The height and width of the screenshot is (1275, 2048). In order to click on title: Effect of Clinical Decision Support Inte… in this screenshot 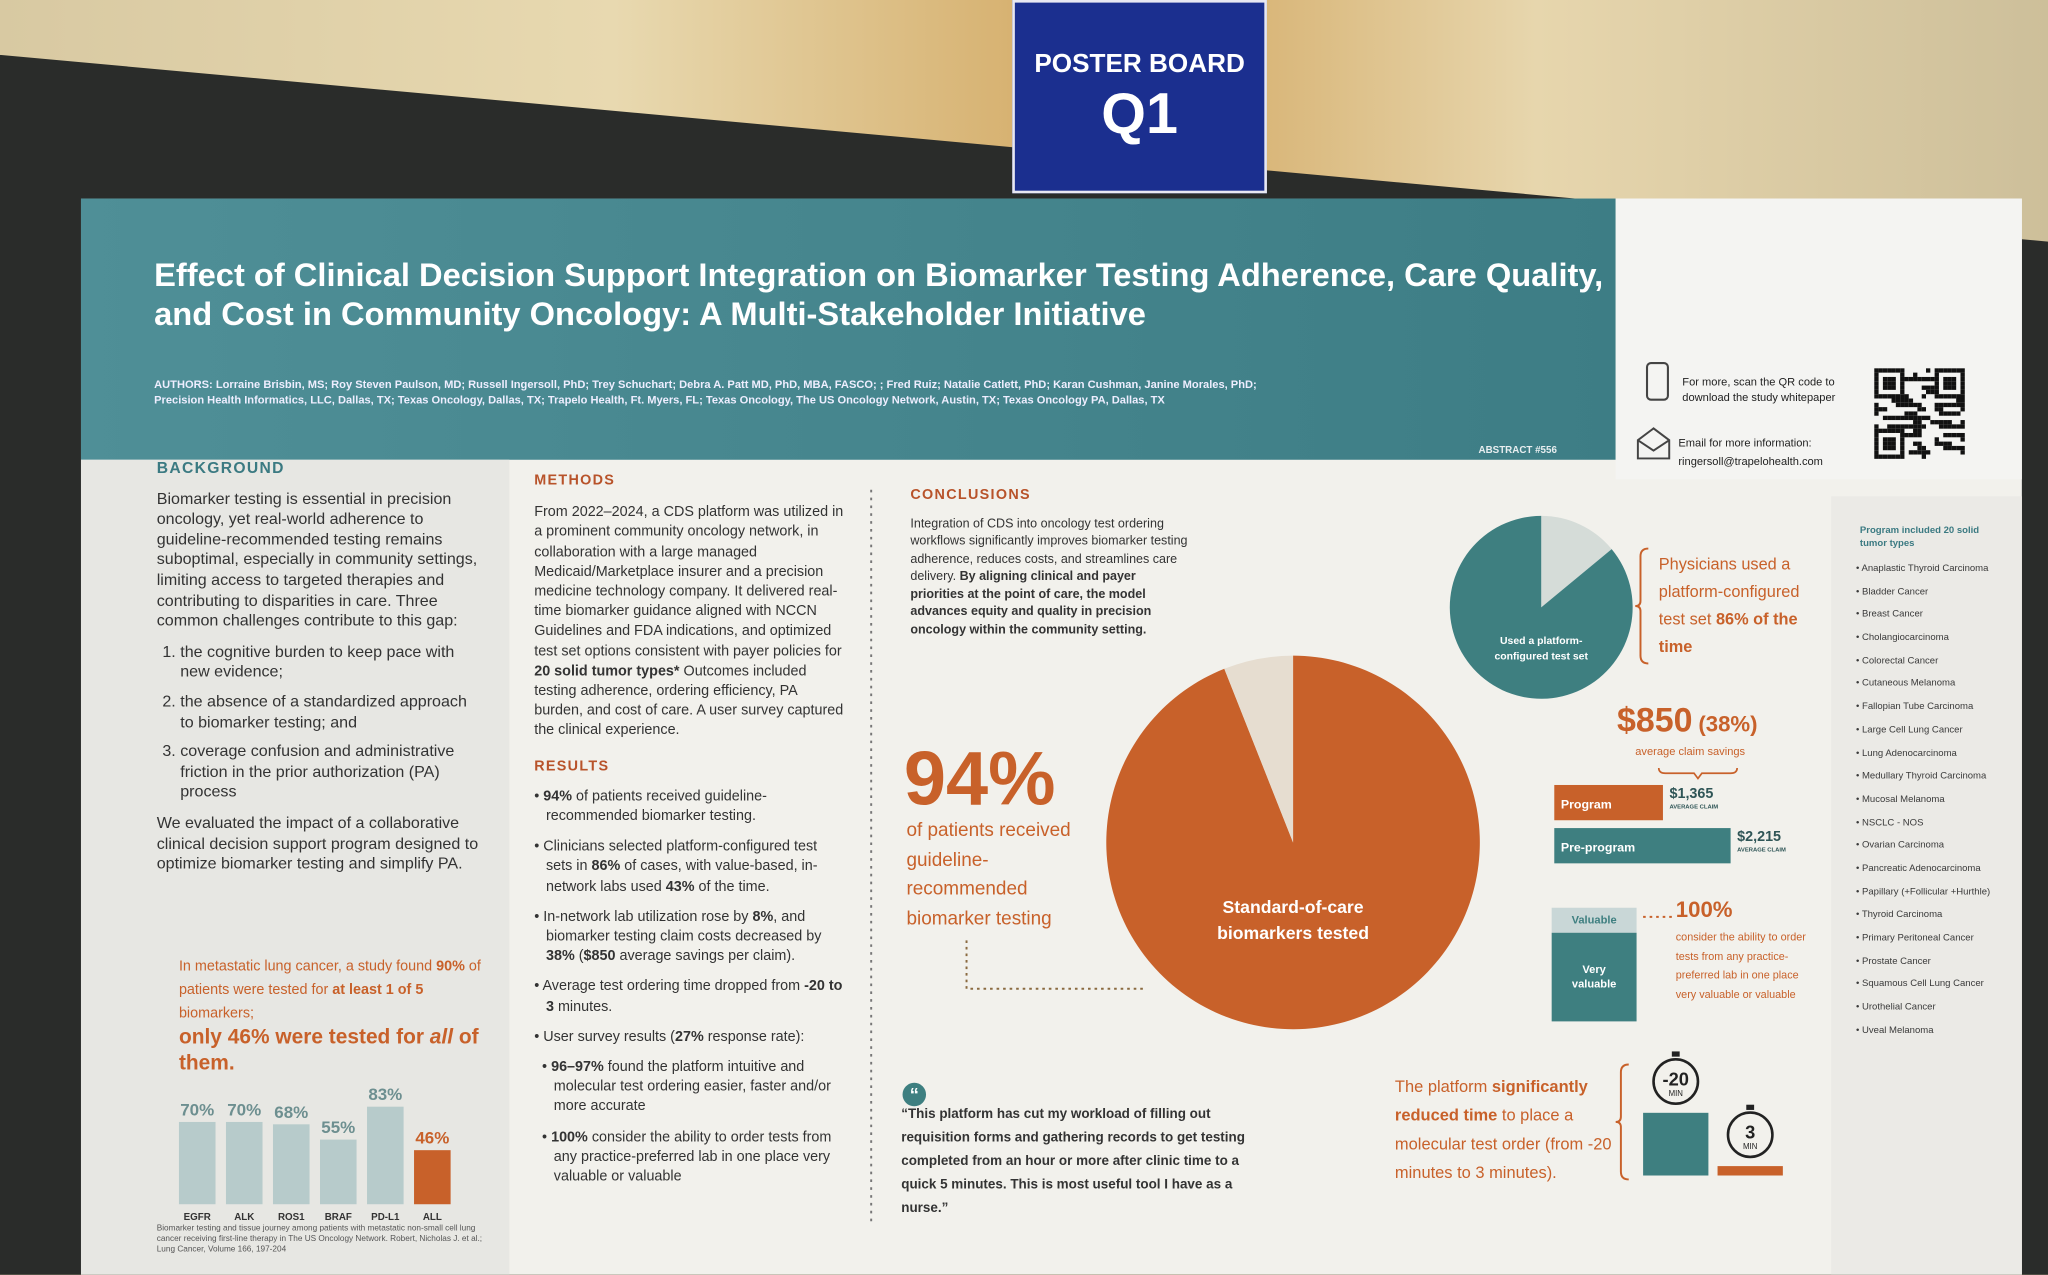, I will do `click(879, 295)`.